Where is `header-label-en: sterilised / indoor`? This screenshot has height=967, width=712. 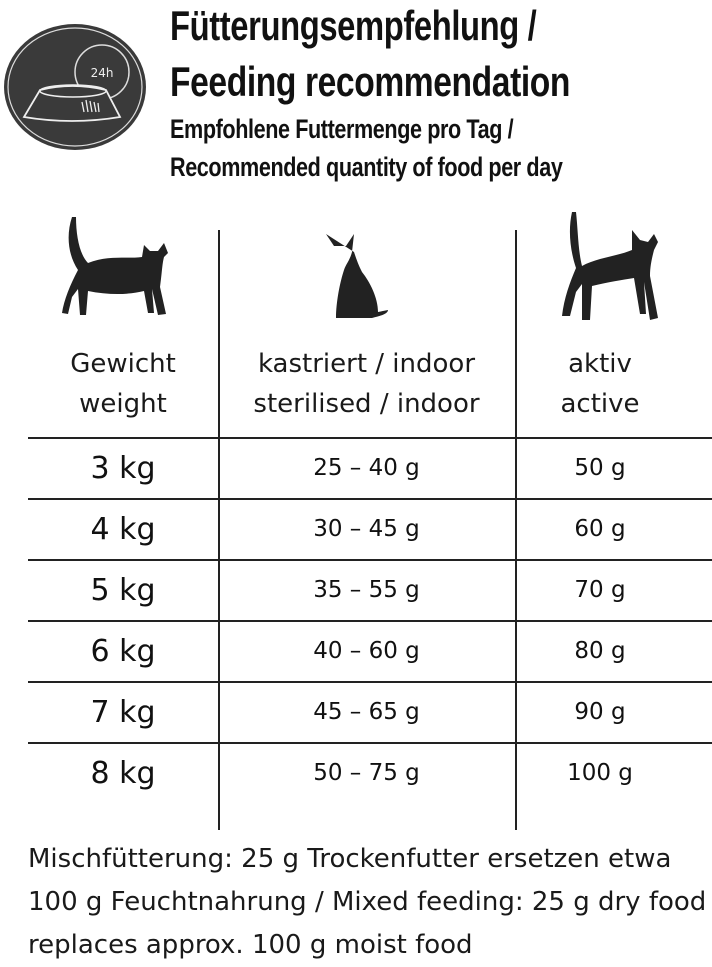
header-label-en: sterilised / indoor is located at coordinates (366, 404).